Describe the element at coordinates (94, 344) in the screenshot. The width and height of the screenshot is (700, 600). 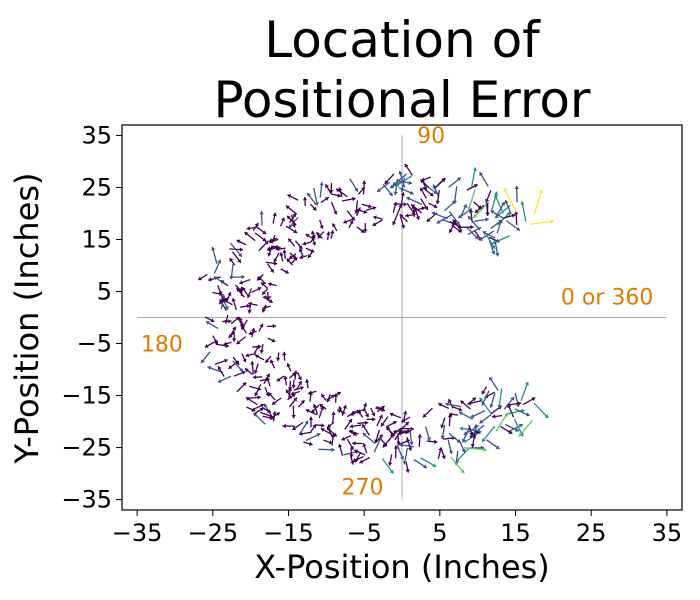
I see `y-tick-label: −5` at that location.